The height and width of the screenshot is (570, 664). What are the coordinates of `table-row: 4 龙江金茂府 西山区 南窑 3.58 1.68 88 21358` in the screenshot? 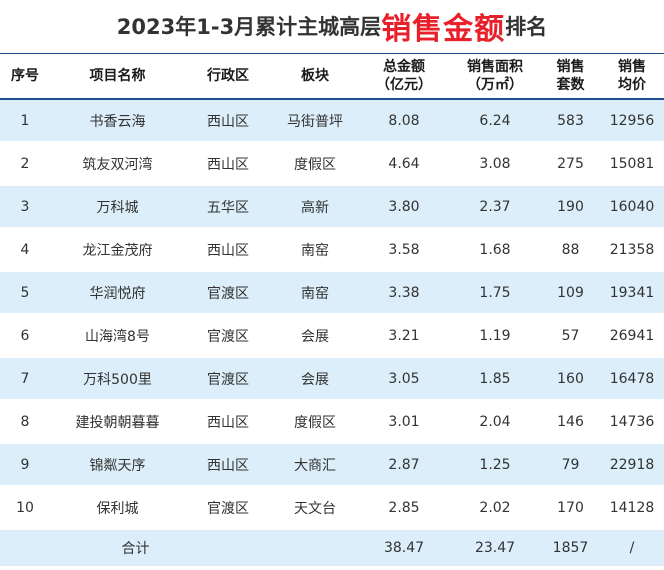 It's located at (332, 250).